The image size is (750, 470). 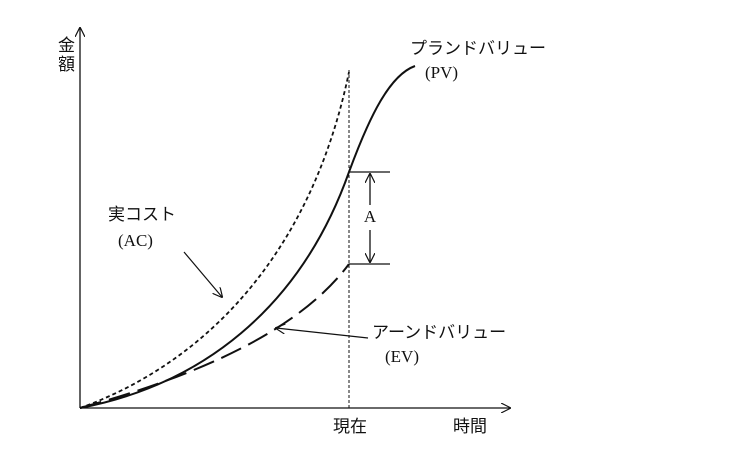 What do you see at coordinates (441, 72) in the screenshot?
I see `pv-abbr: (PV)` at bounding box center [441, 72].